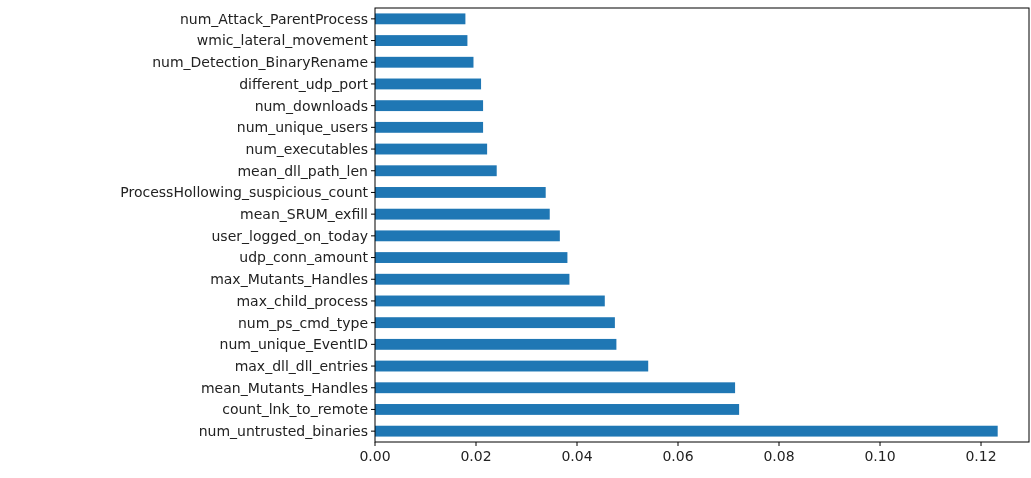  Describe the element at coordinates (301, 365) in the screenshot. I see `y-tick-label: max_dll_dll_entries` at that location.